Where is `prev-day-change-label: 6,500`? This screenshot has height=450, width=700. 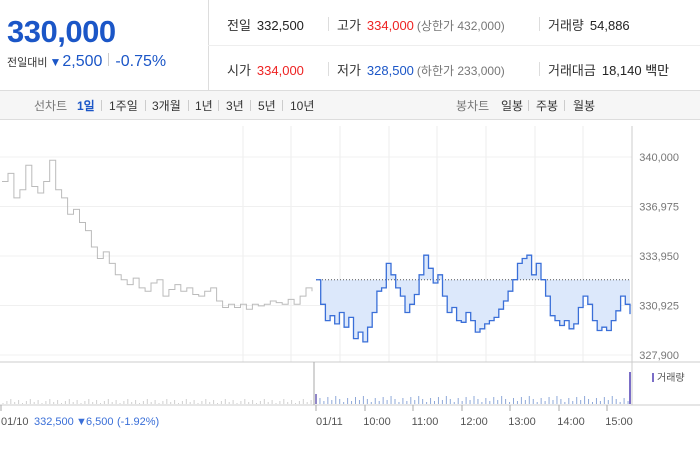 prev-day-change-label: 6,500 is located at coordinates (100, 422).